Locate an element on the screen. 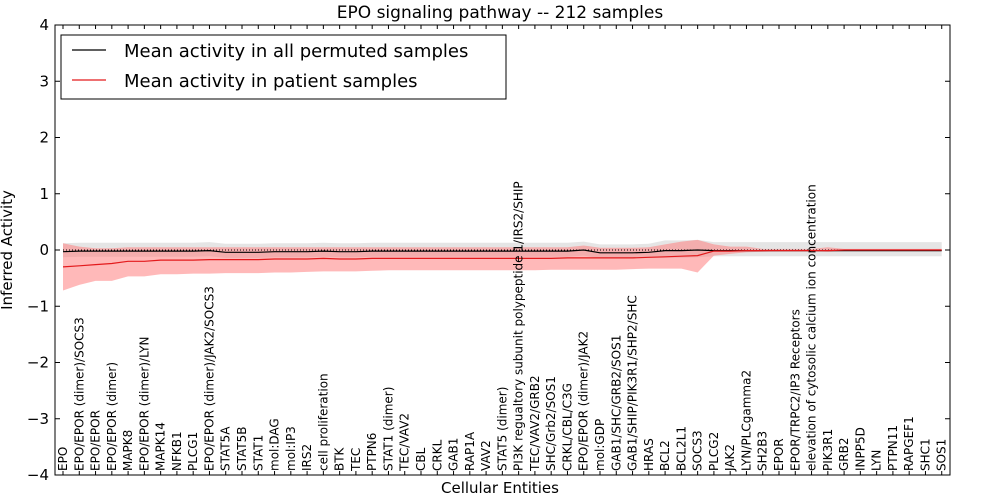 Image resolution: width=1000 pixels, height=500 pixels. x-tick-label: GAB1/SHIP/PIK3R1/SHP2/SHC is located at coordinates (633, 383).